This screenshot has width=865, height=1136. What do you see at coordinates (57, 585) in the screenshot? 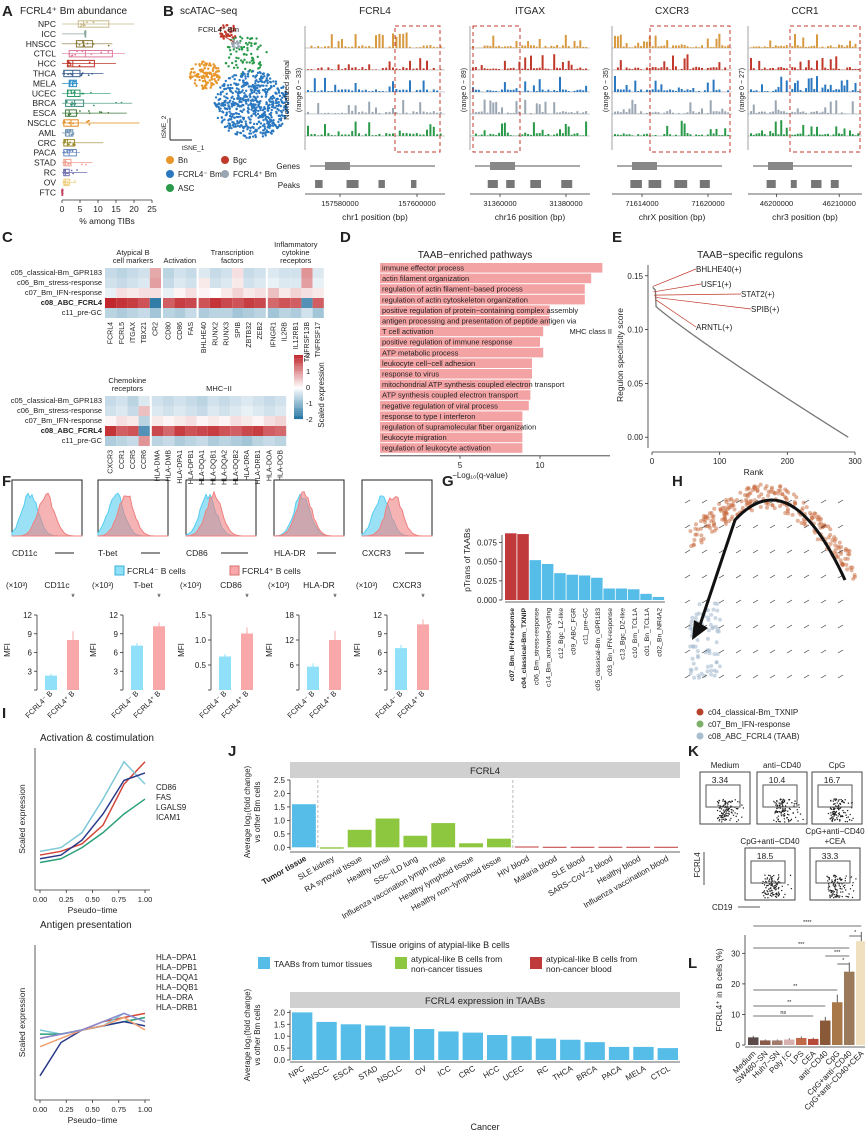
I see `chart-title: CD11c` at bounding box center [57, 585].